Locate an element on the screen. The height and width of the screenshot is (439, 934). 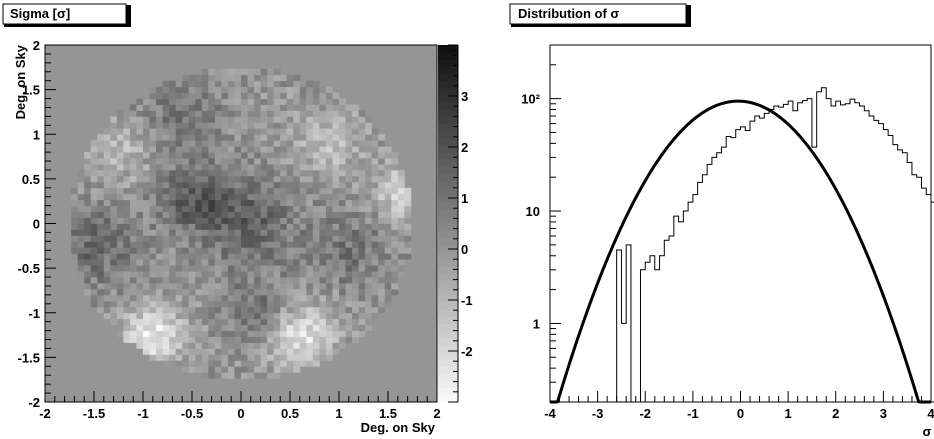
histogram-x-tick-label: 0 is located at coordinates (740, 413).